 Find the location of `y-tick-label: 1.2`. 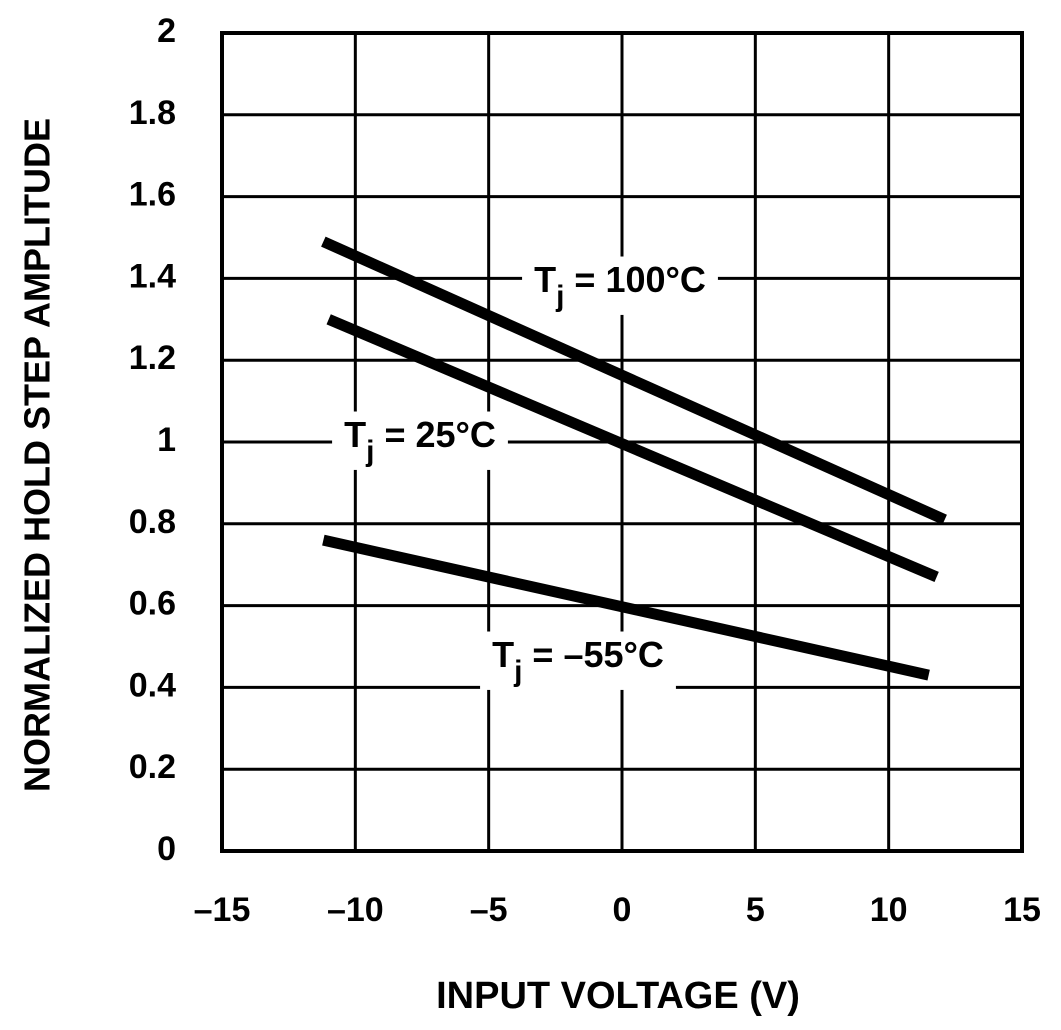

y-tick-label: 1.2 is located at coordinates (152, 358).